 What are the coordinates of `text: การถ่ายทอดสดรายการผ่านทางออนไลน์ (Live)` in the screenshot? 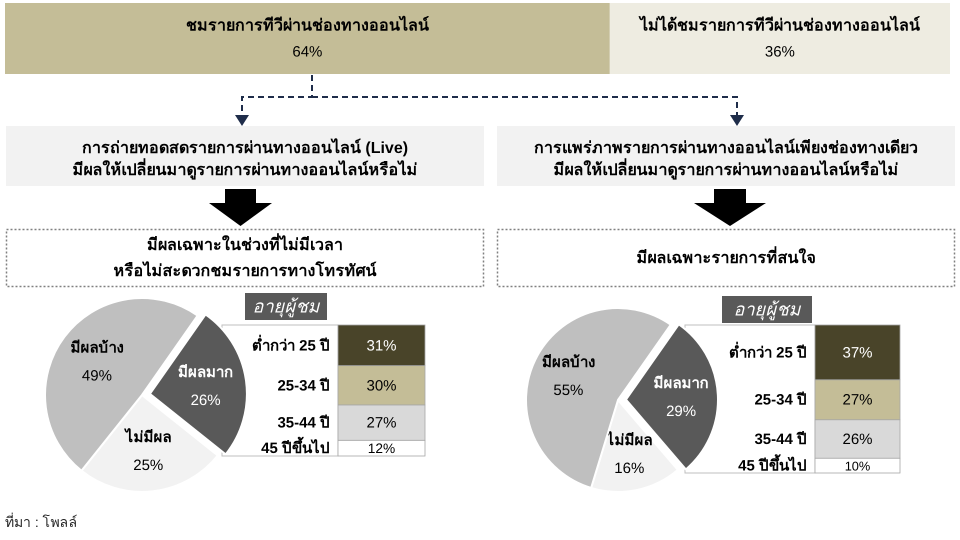 It's located at (245, 147).